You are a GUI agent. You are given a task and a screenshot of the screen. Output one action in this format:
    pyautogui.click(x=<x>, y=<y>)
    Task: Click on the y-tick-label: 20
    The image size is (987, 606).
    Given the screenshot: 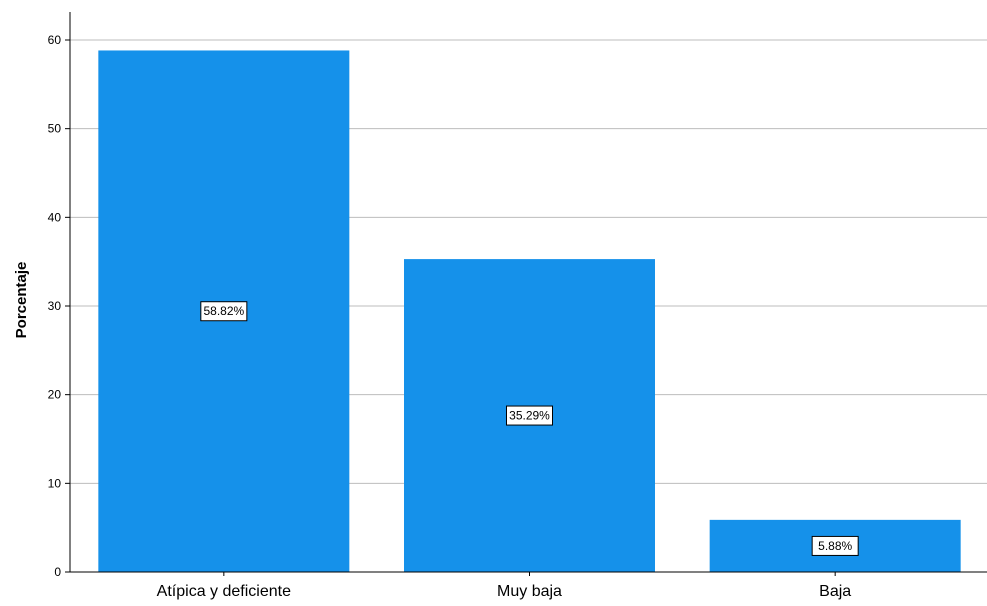 What is the action you would take?
    pyautogui.click(x=55, y=395)
    